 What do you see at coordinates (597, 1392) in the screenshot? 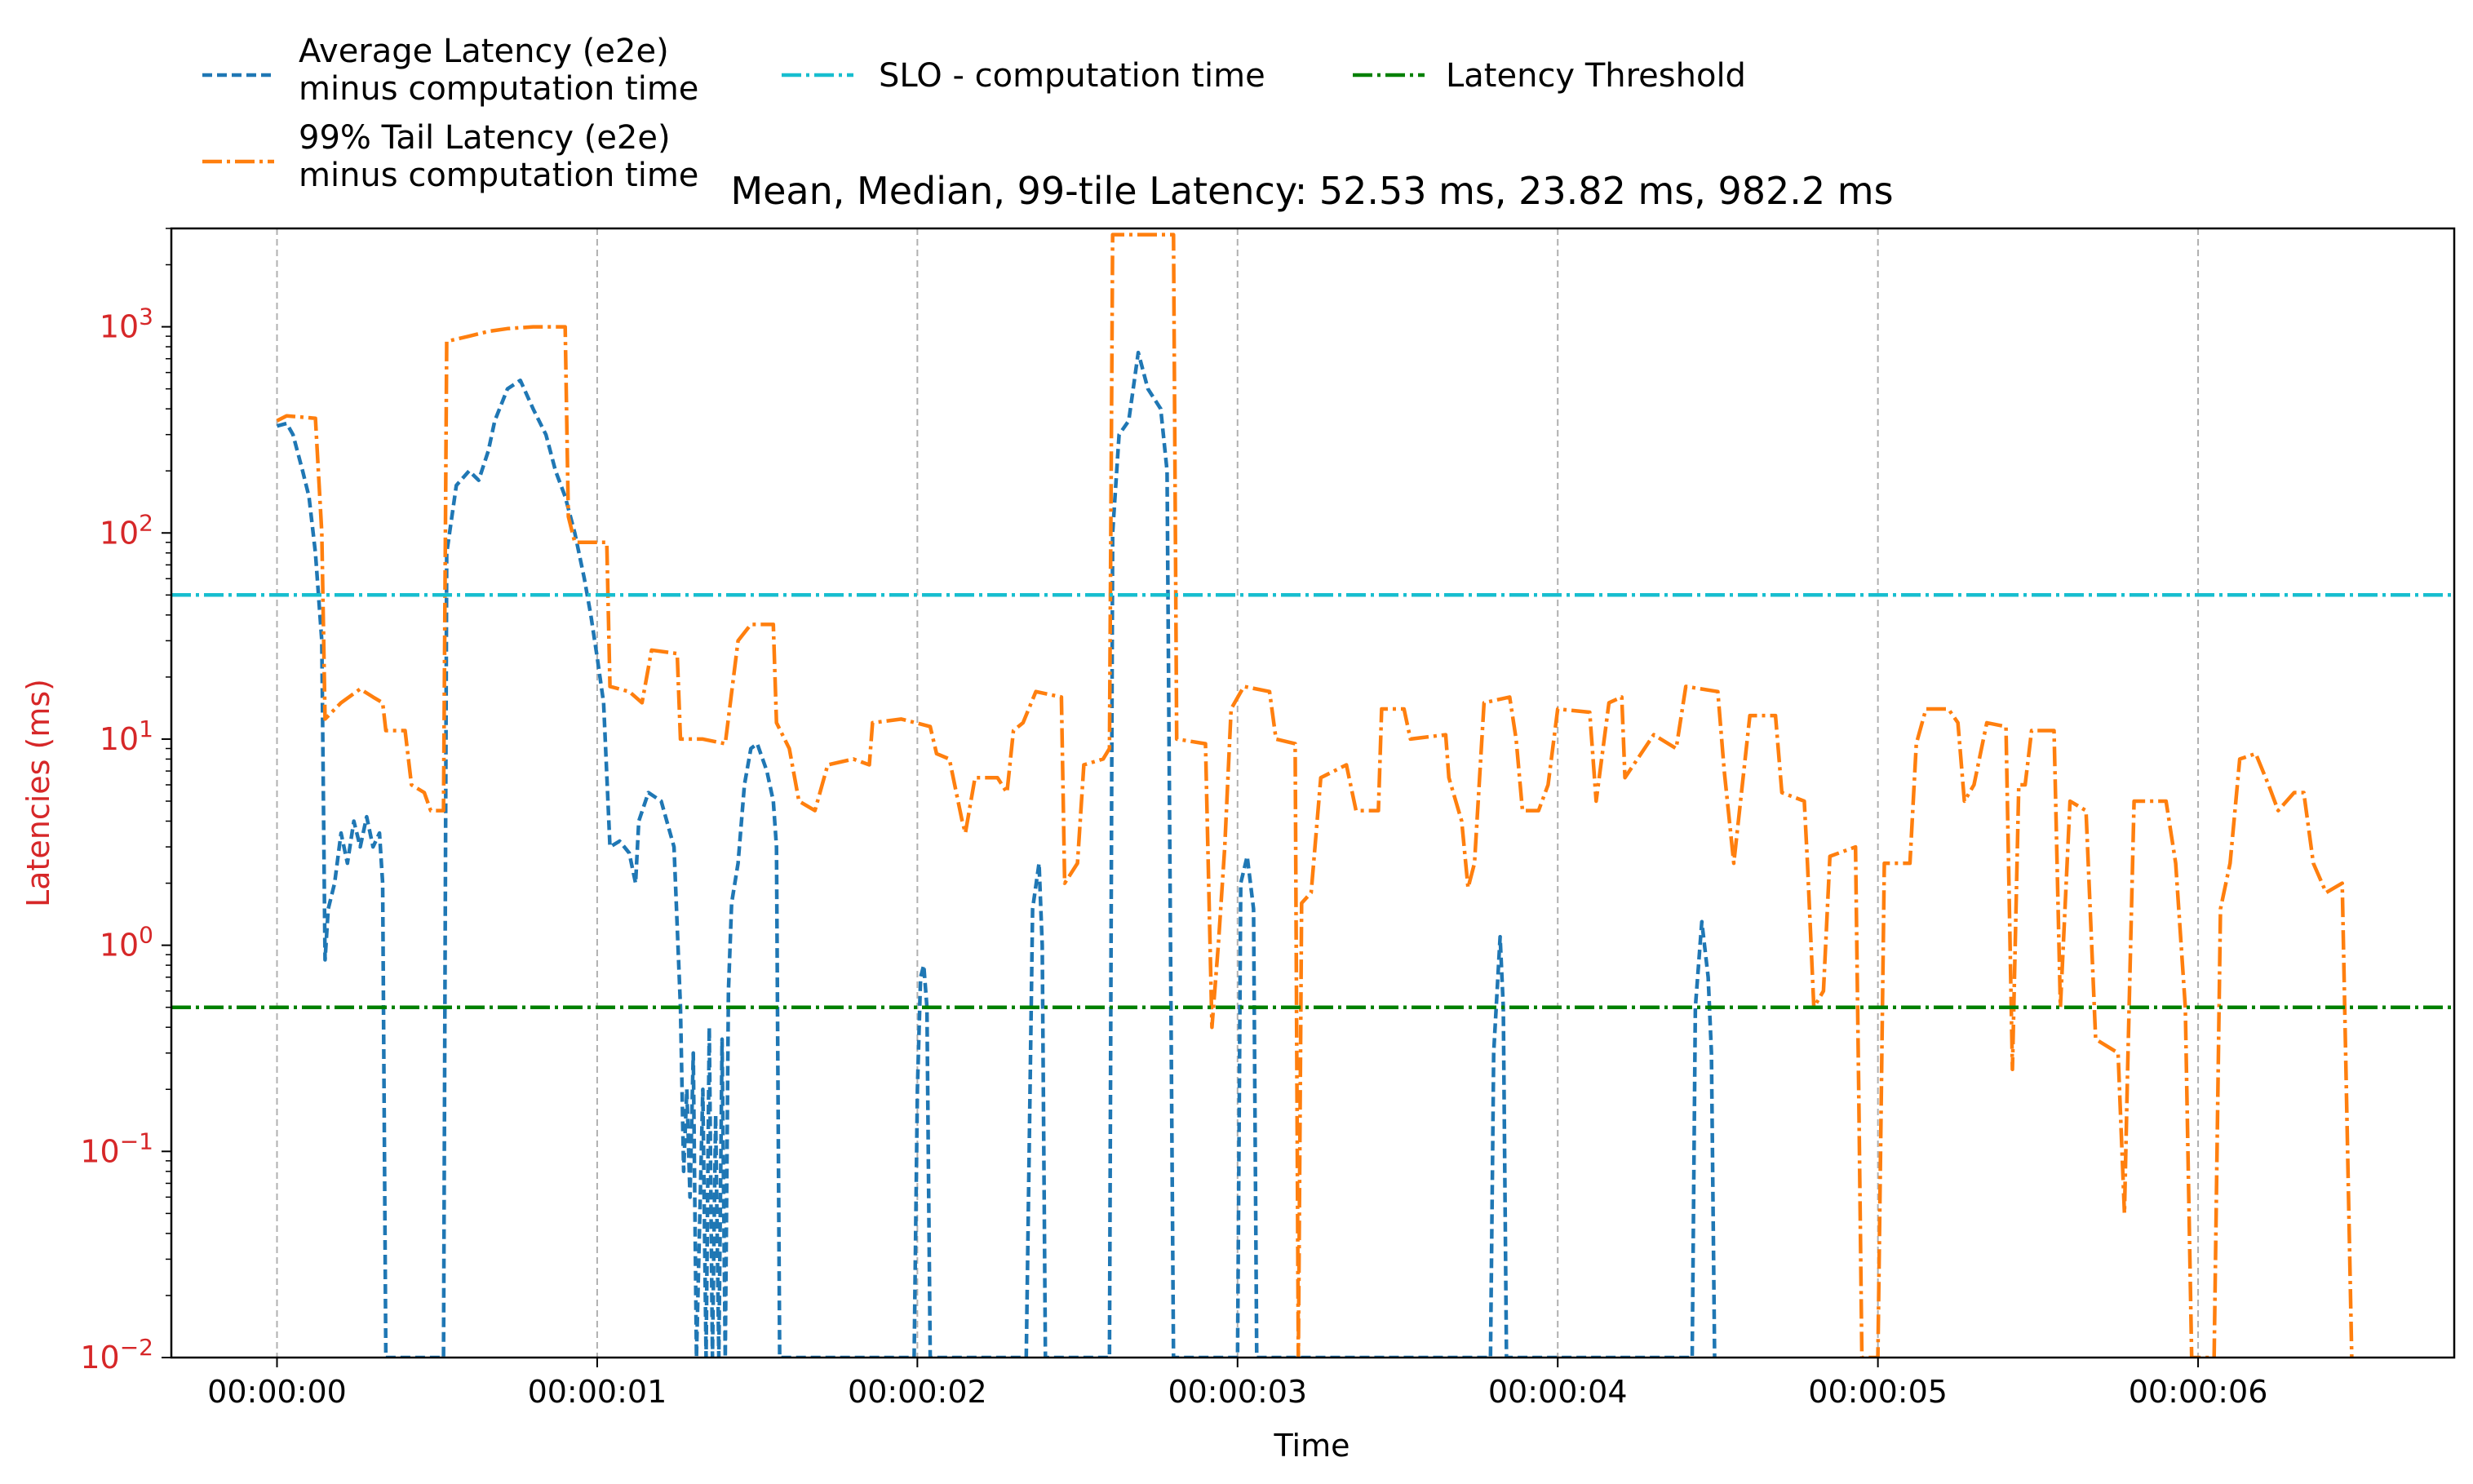
I see `x-tick-label-1: 00:00:01` at bounding box center [597, 1392].